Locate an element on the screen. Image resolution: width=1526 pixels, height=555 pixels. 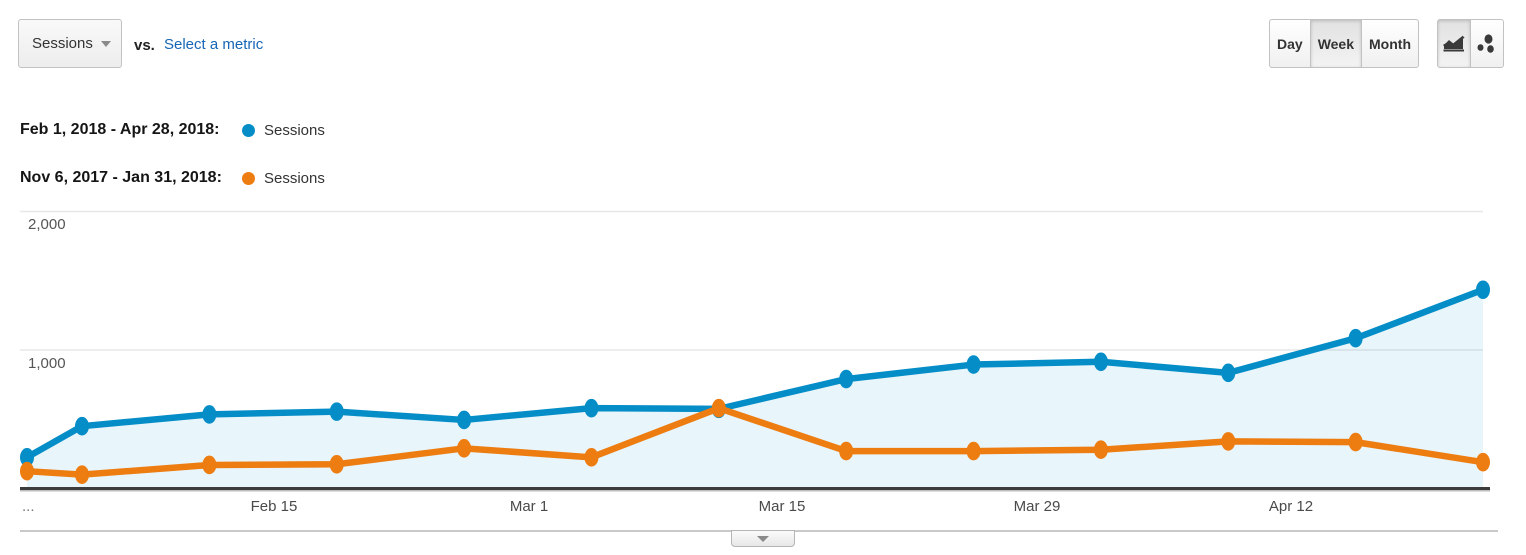
vs-label: vs. is located at coordinates (144, 45).